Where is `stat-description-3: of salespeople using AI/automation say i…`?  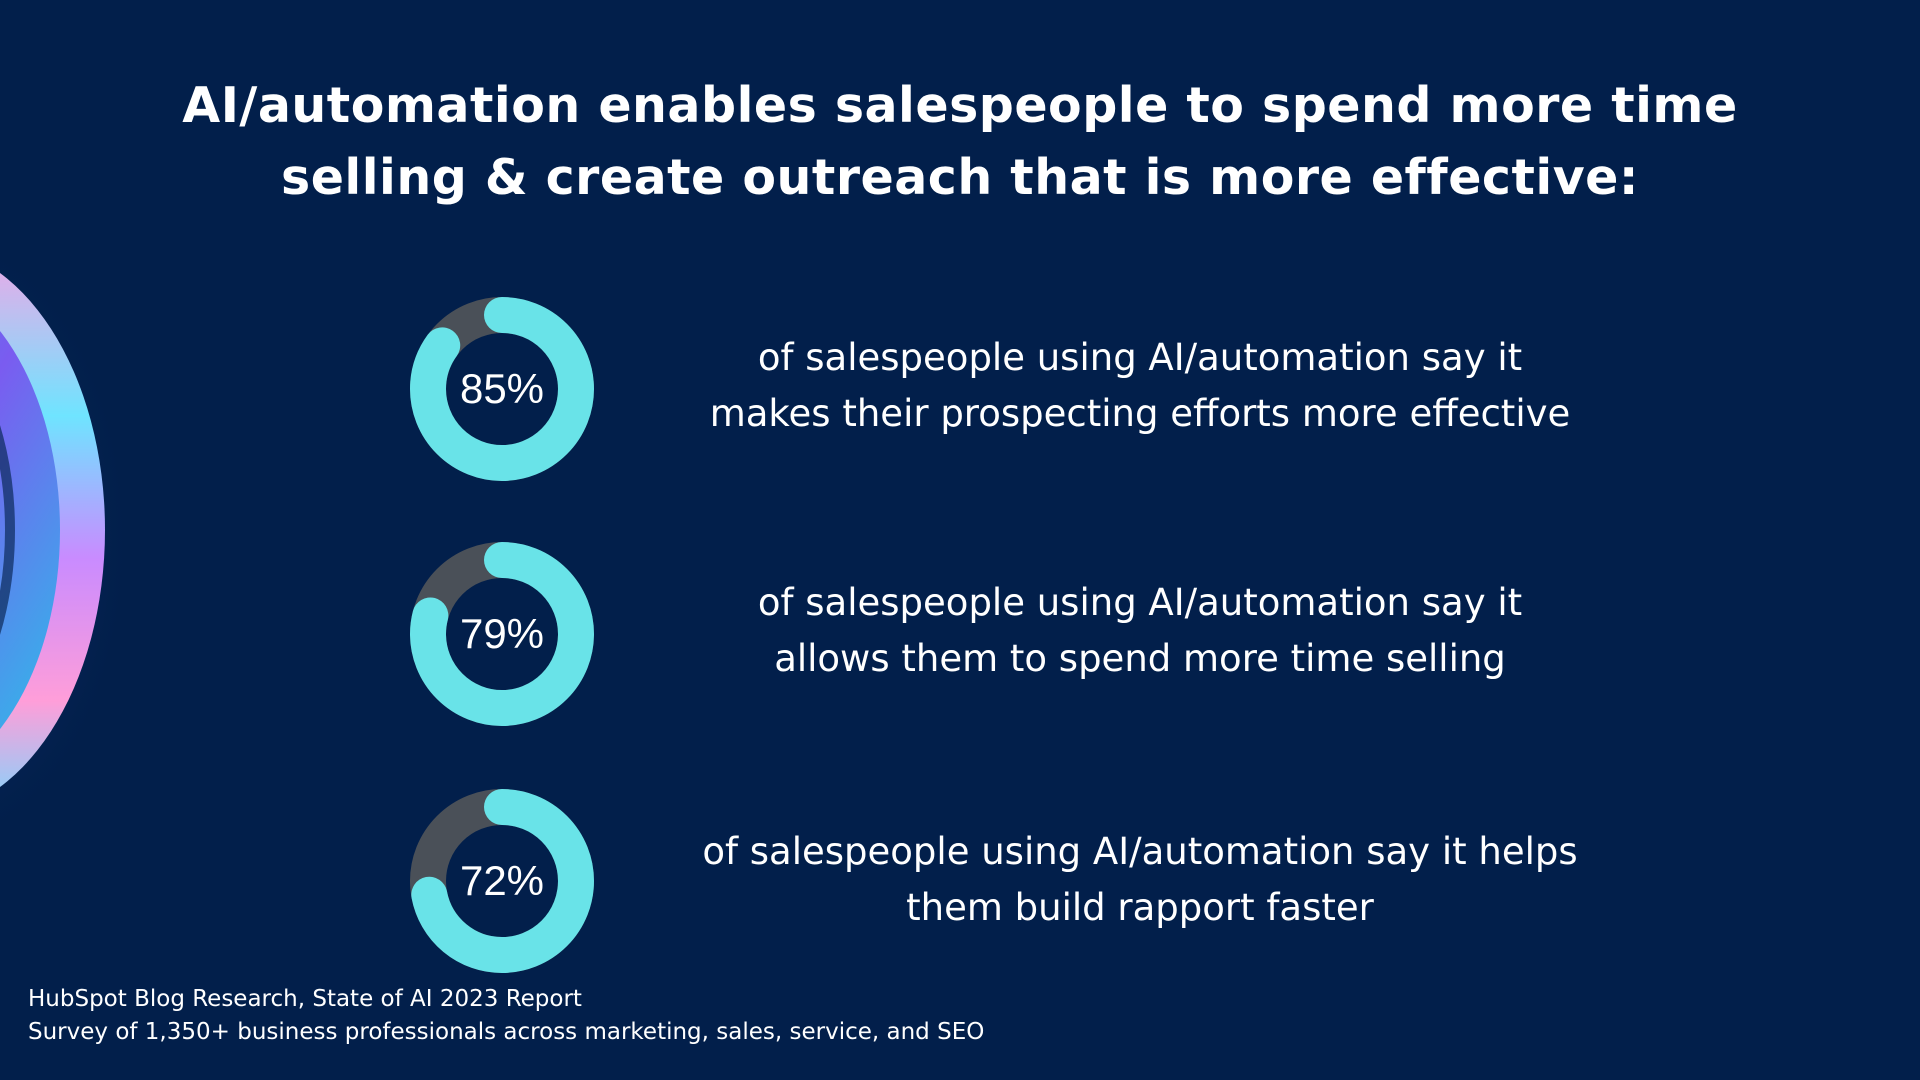 stat-description-3: of salespeople using AI/automation say i… is located at coordinates (1140, 880).